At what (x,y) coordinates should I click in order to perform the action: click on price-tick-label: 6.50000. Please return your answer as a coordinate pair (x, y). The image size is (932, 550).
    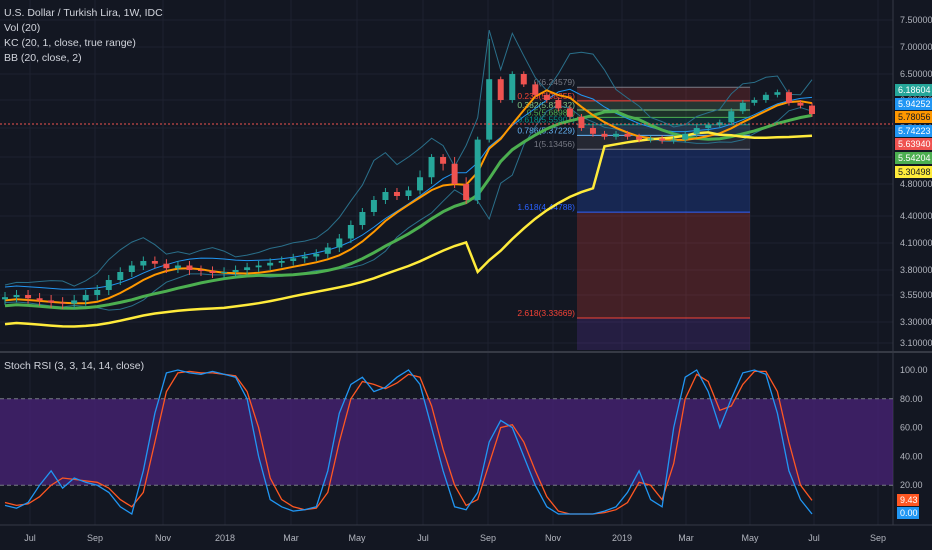
    Looking at the image, I should click on (916, 74).